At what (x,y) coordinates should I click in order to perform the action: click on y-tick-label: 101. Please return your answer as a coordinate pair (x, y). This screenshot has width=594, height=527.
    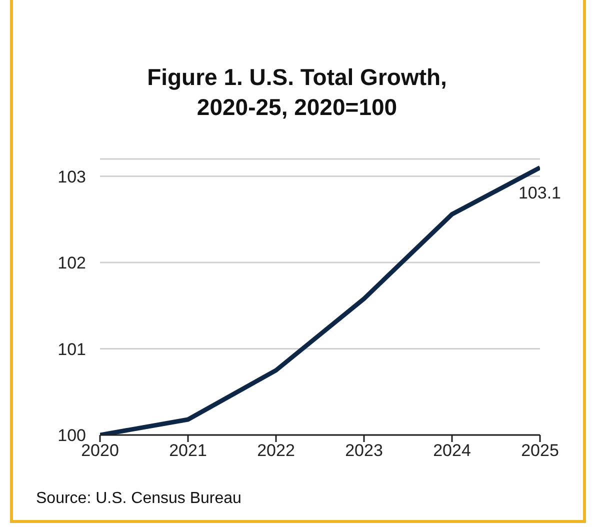
    Looking at the image, I should click on (72, 349).